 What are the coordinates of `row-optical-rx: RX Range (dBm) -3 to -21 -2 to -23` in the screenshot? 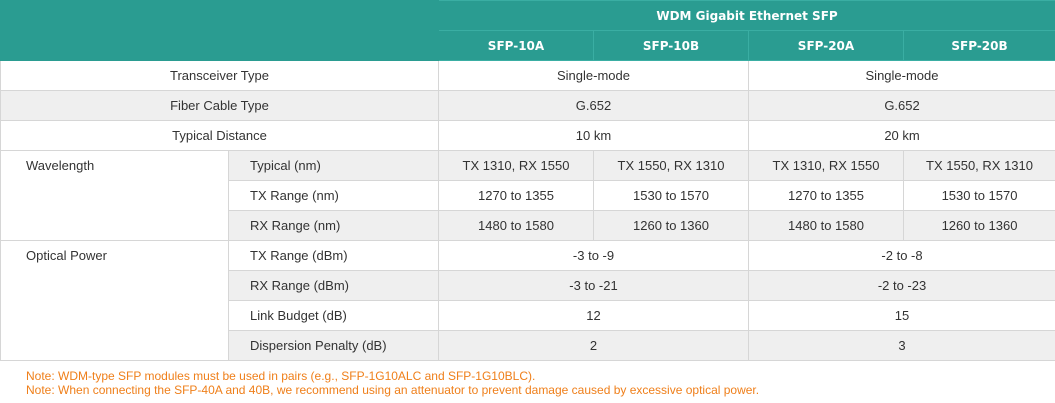 It's located at (528, 285).